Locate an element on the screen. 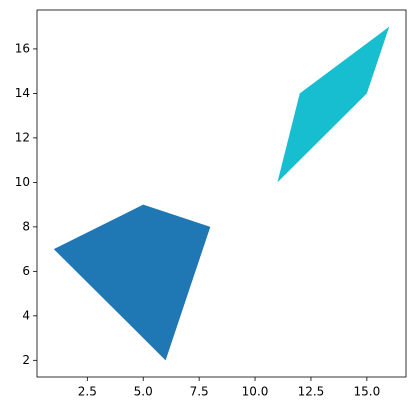 The height and width of the screenshot is (413, 417). x-tick-label: 12.5 is located at coordinates (311, 392).